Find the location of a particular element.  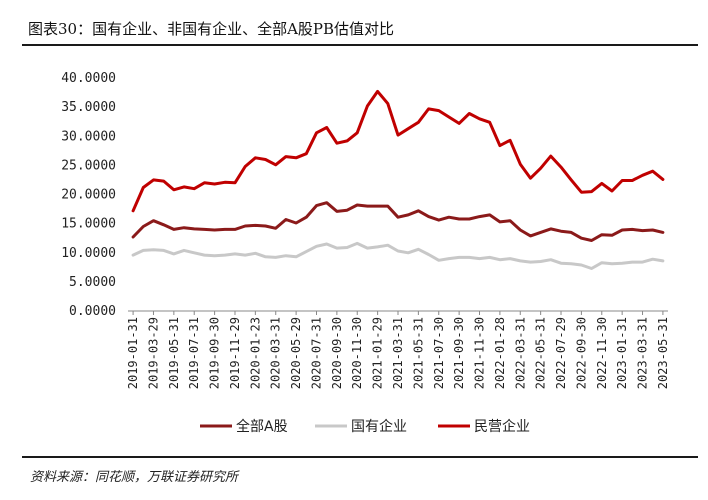

x-tick-label: 2021-09-30 is located at coordinates (459, 353).